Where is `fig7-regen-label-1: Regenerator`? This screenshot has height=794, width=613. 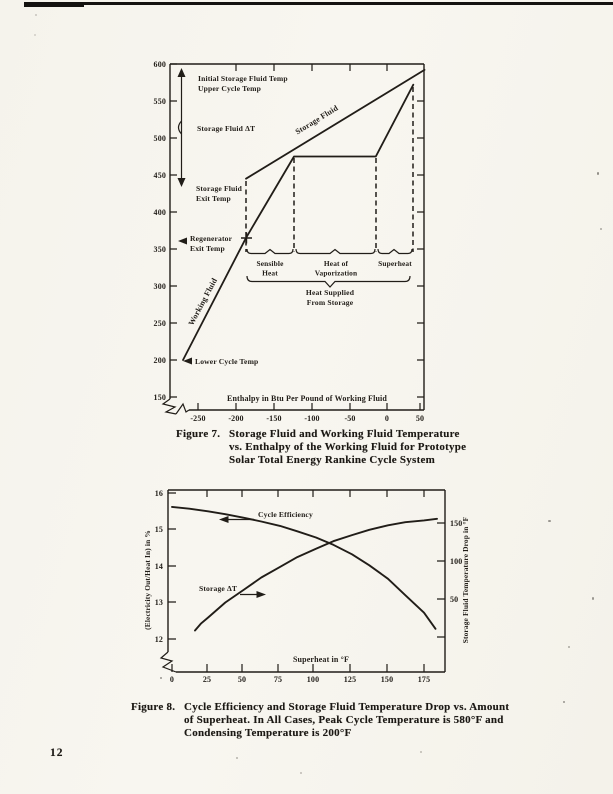
fig7-regen-label-1: Regenerator is located at coordinates (211, 238).